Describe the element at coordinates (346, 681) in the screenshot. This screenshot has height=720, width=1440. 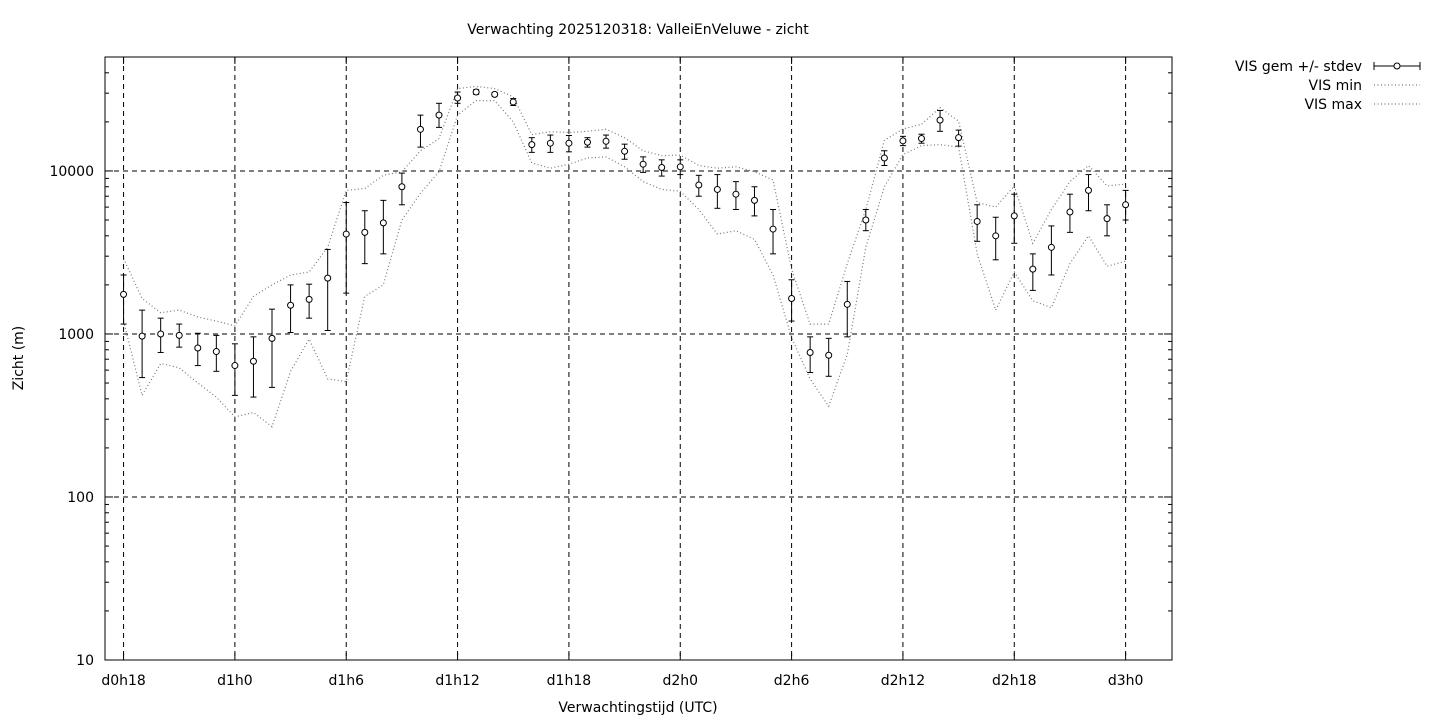
I see `x-tick-label: d1h6` at that location.